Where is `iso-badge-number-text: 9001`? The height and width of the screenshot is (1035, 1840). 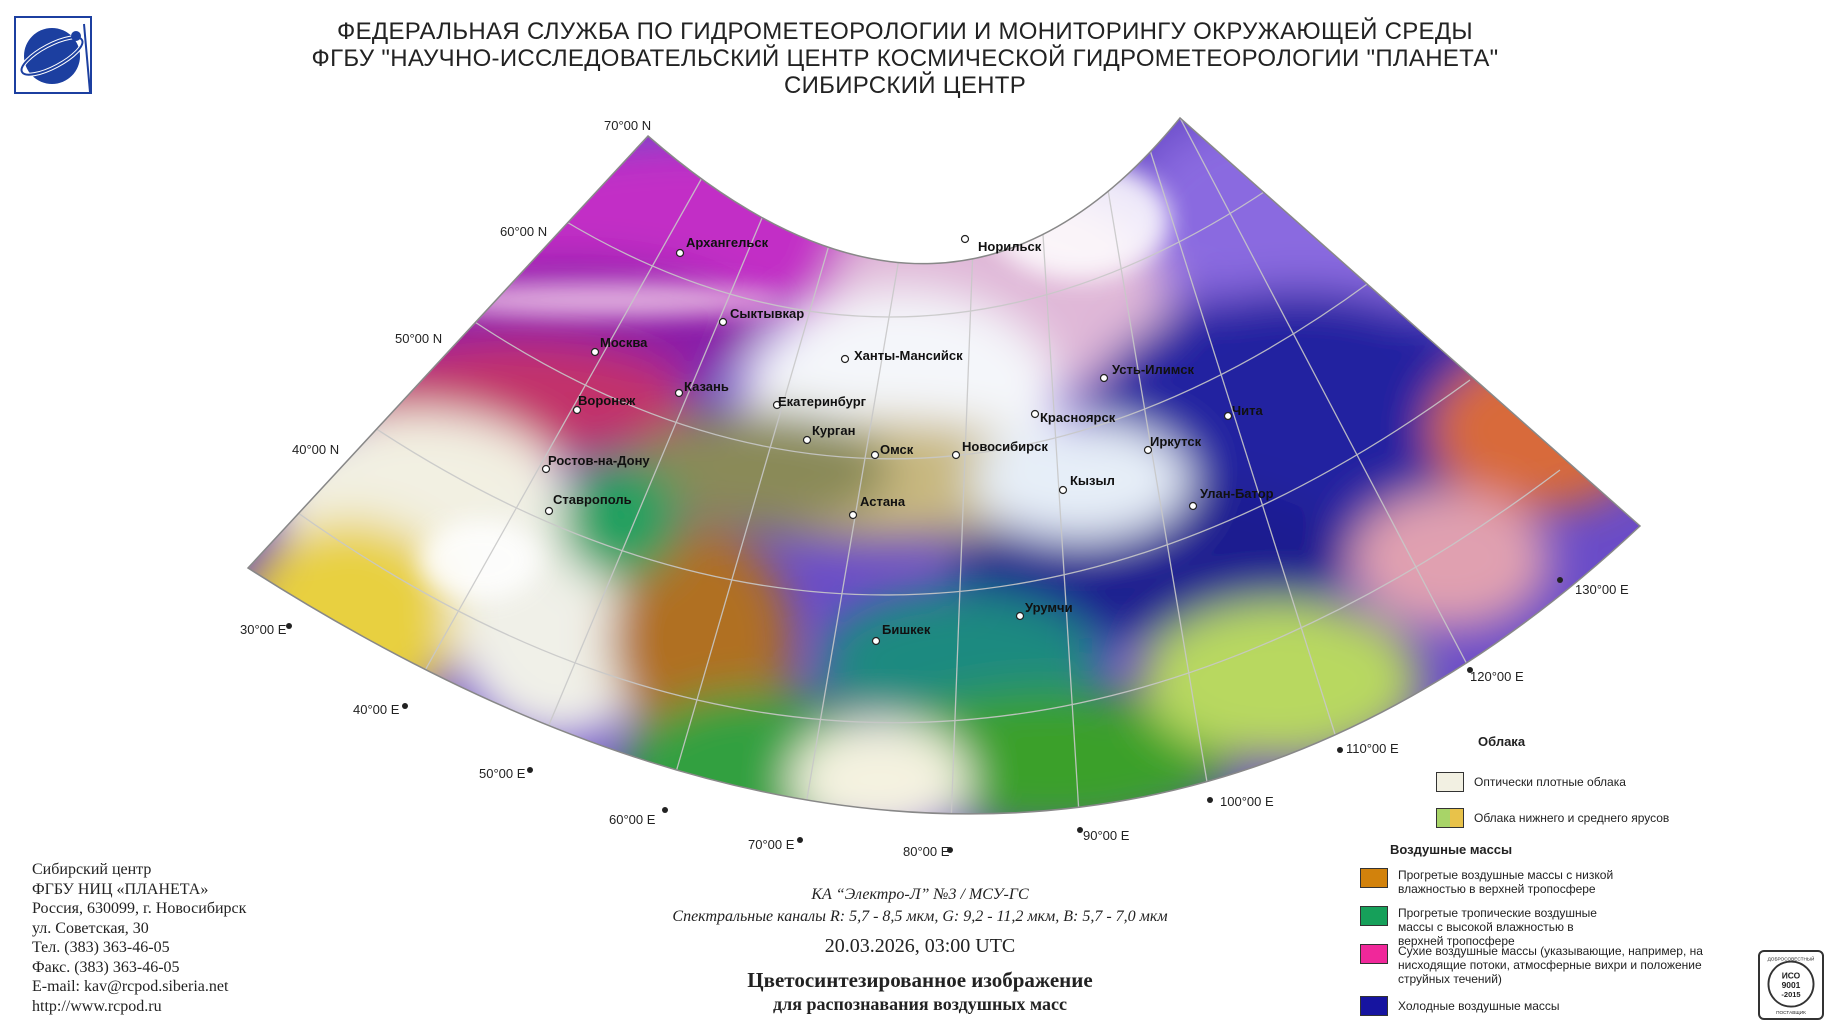
iso-badge-number-text: 9001 is located at coordinates (1791, 985).